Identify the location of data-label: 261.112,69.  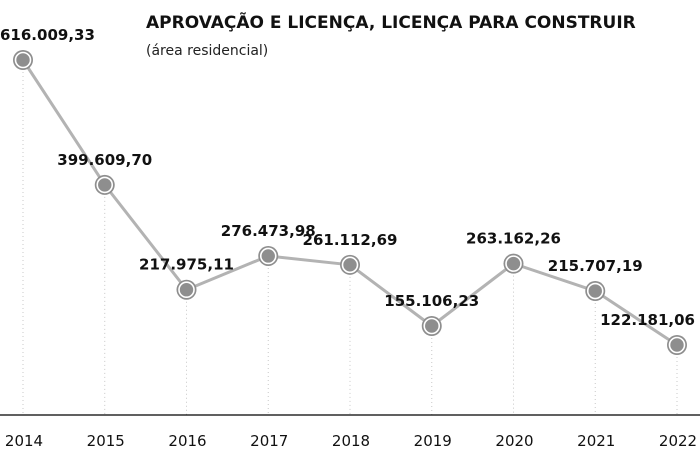
(350, 240).